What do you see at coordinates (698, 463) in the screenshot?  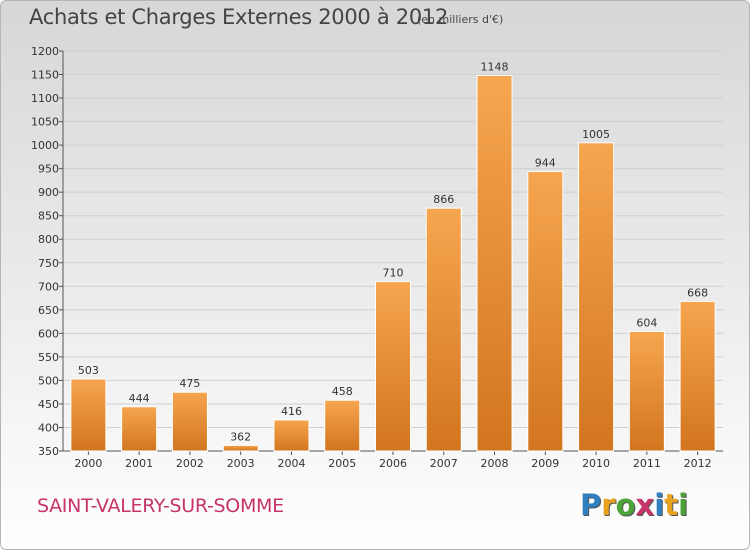 I see `x-tick-label: 2012` at bounding box center [698, 463].